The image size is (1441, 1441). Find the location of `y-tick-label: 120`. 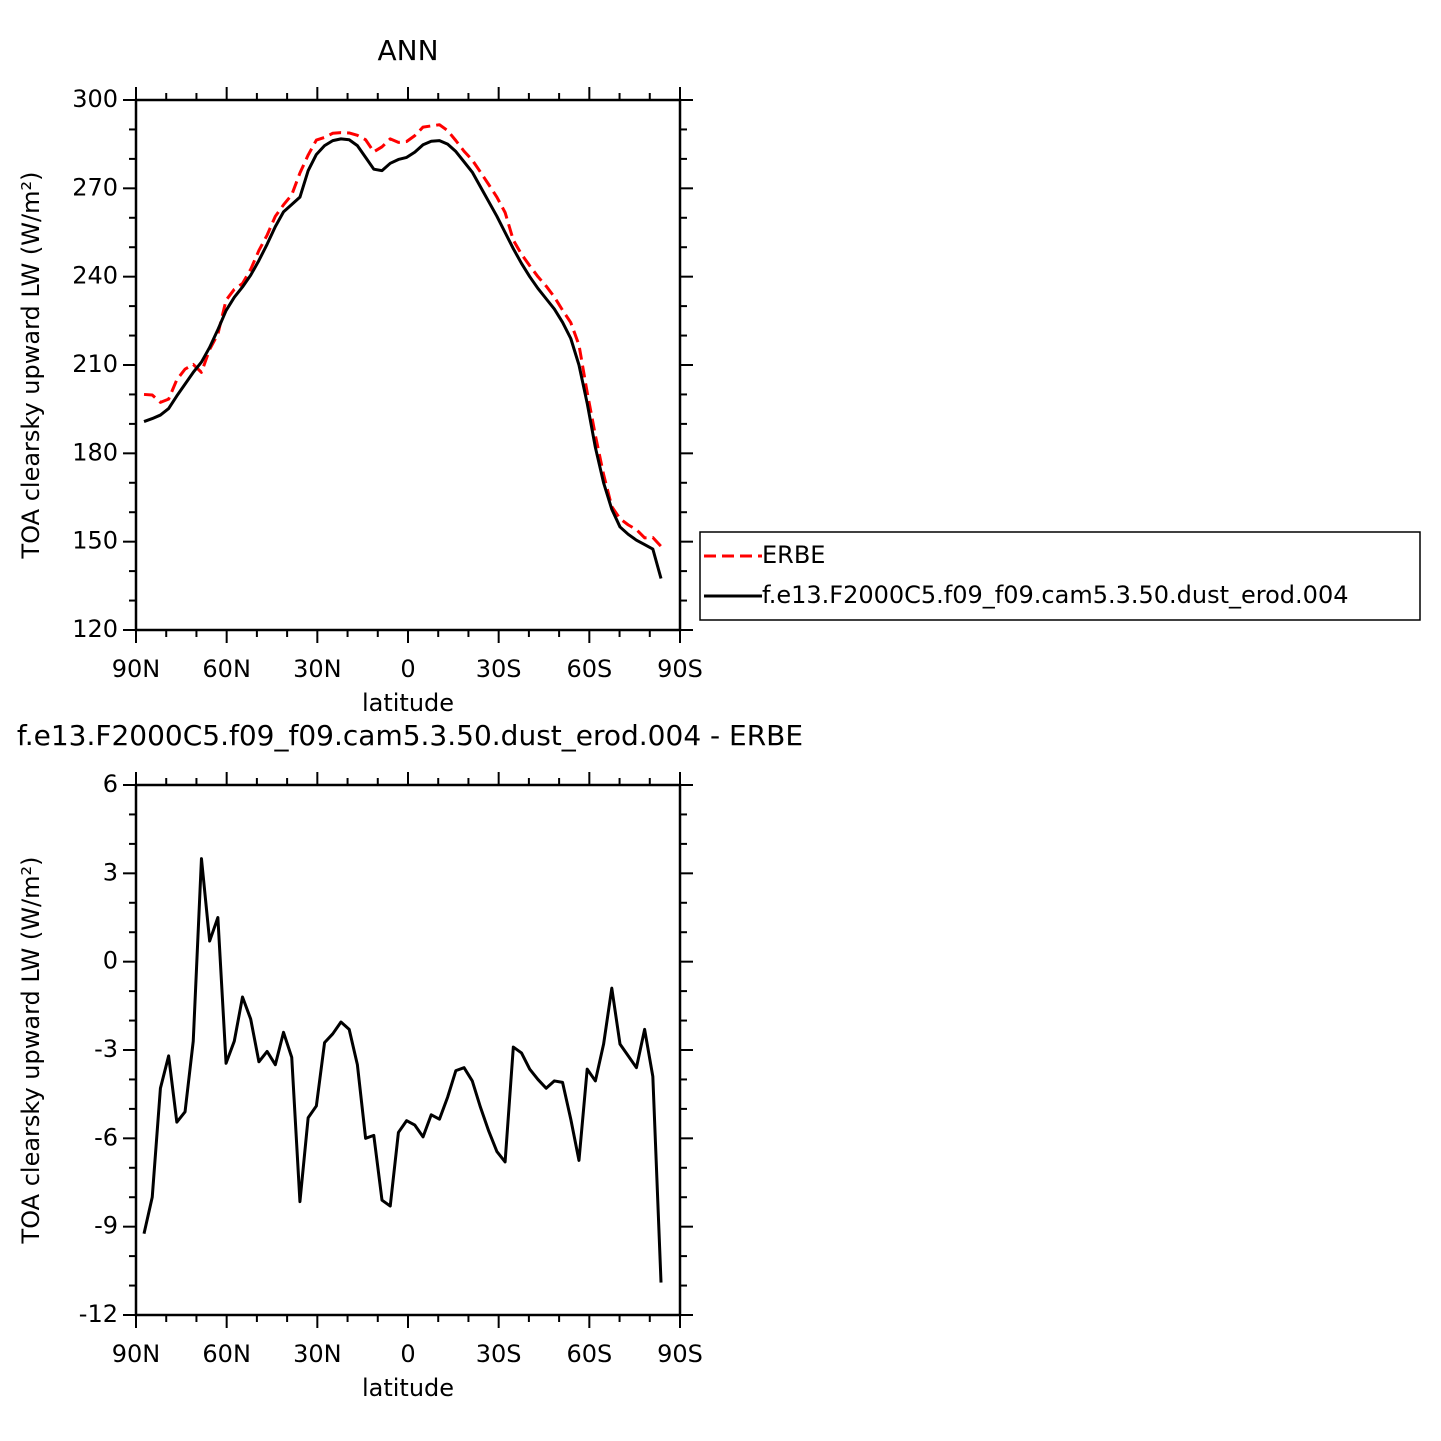

y-tick-label: 120 is located at coordinates (95, 629).